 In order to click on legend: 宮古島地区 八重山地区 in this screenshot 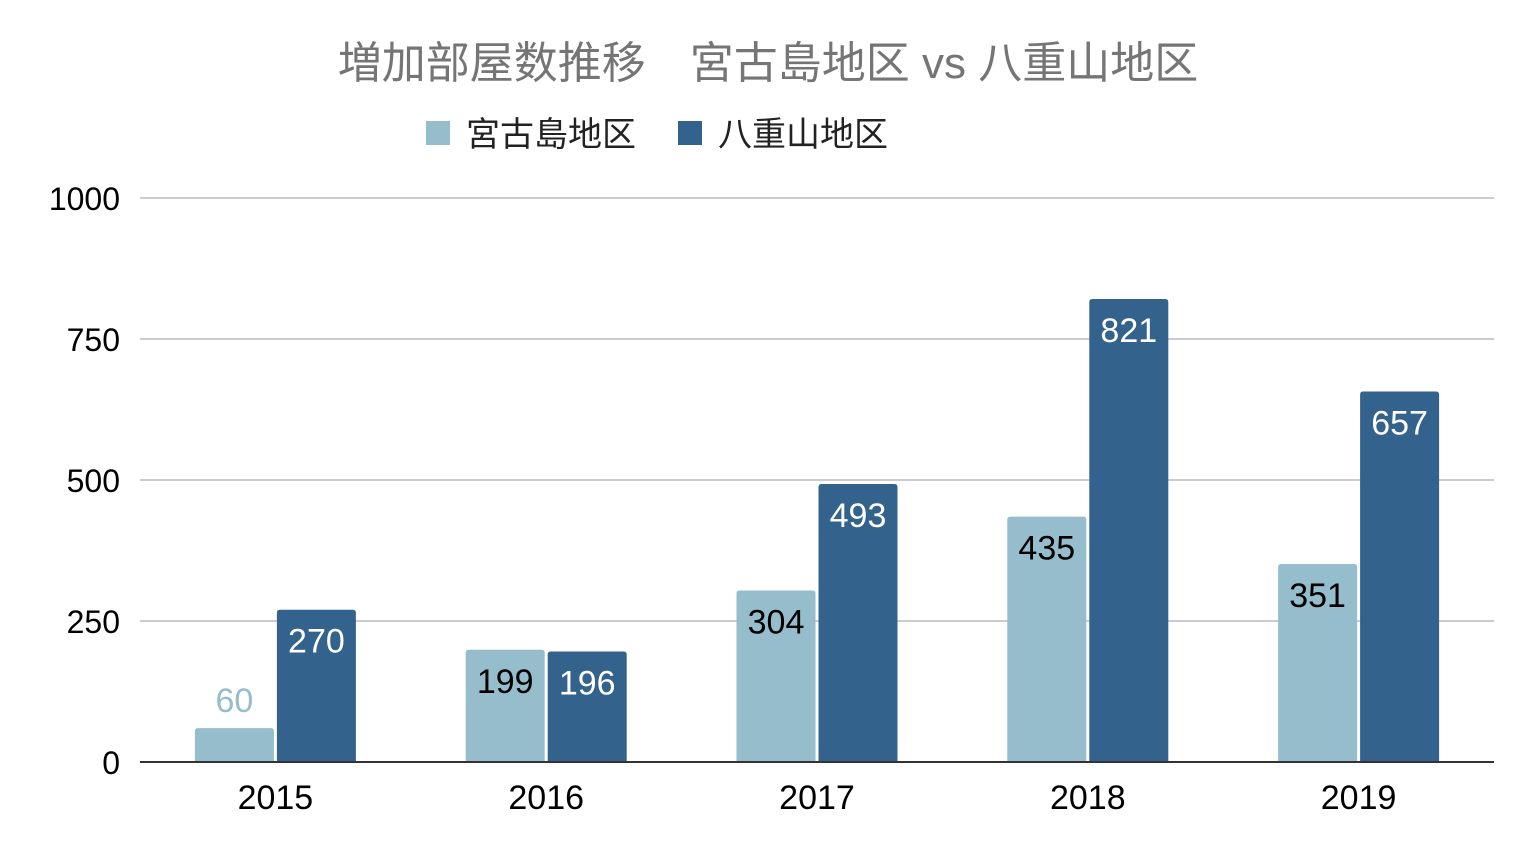, I will do `click(657, 135)`.